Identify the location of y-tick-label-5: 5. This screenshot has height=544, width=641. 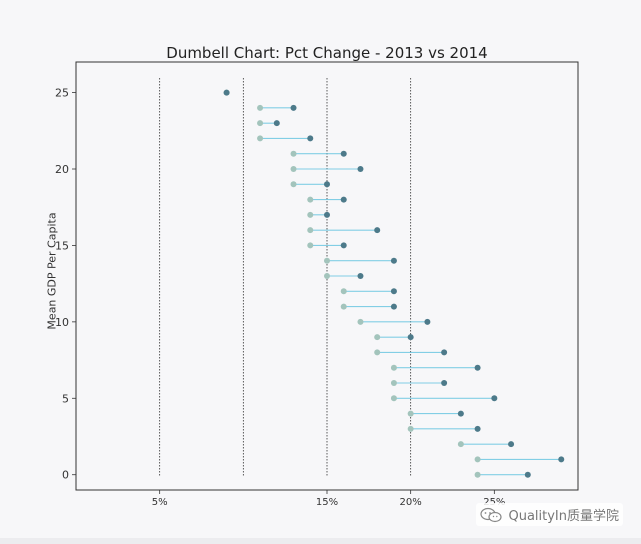
(65, 398).